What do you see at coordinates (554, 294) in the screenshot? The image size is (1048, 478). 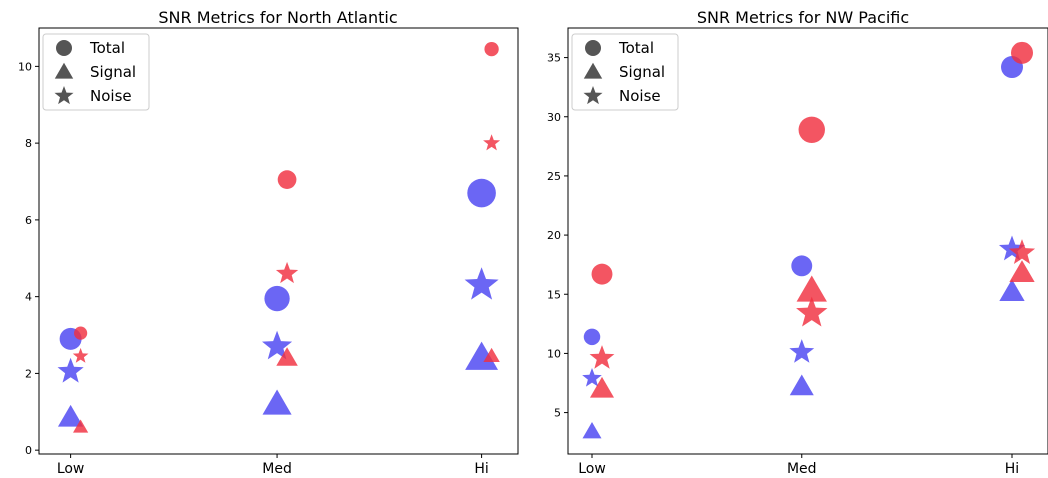 I see `y-tick-label: 15` at bounding box center [554, 294].